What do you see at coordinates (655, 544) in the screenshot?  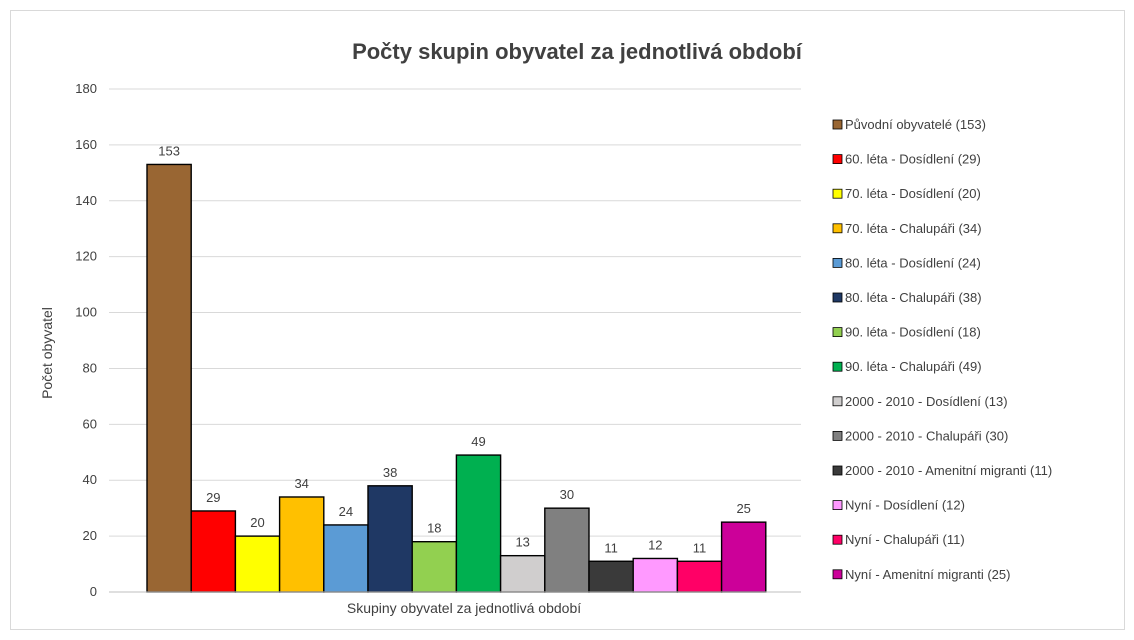 I see `data-label: 12` at bounding box center [655, 544].